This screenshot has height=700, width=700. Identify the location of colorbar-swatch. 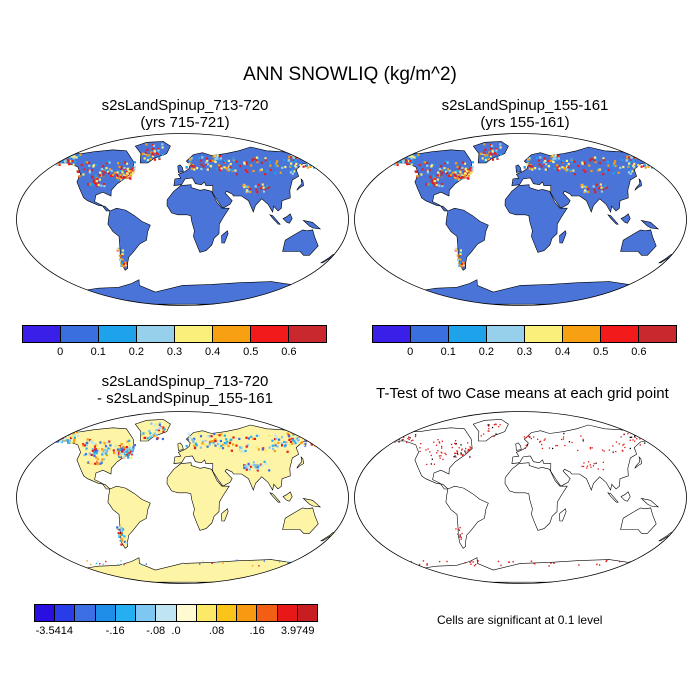
(287, 613).